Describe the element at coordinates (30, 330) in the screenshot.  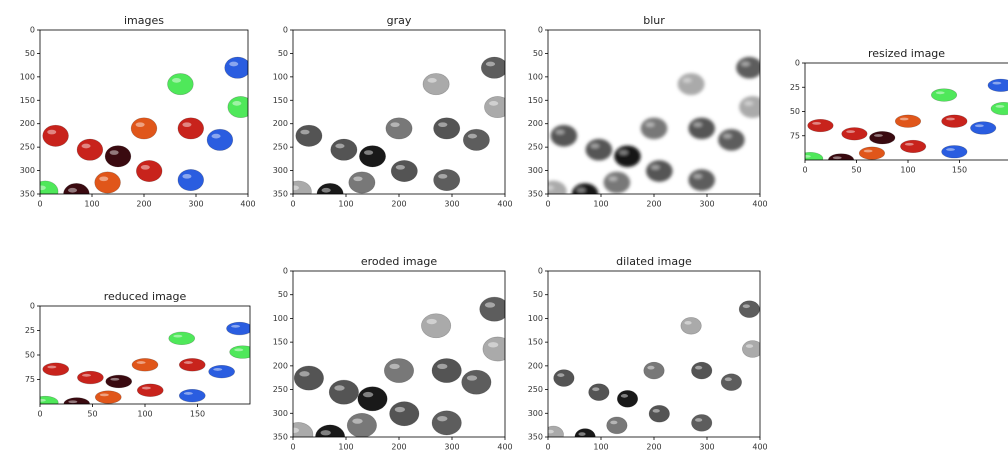
I see `y-tick-label: 25` at that location.